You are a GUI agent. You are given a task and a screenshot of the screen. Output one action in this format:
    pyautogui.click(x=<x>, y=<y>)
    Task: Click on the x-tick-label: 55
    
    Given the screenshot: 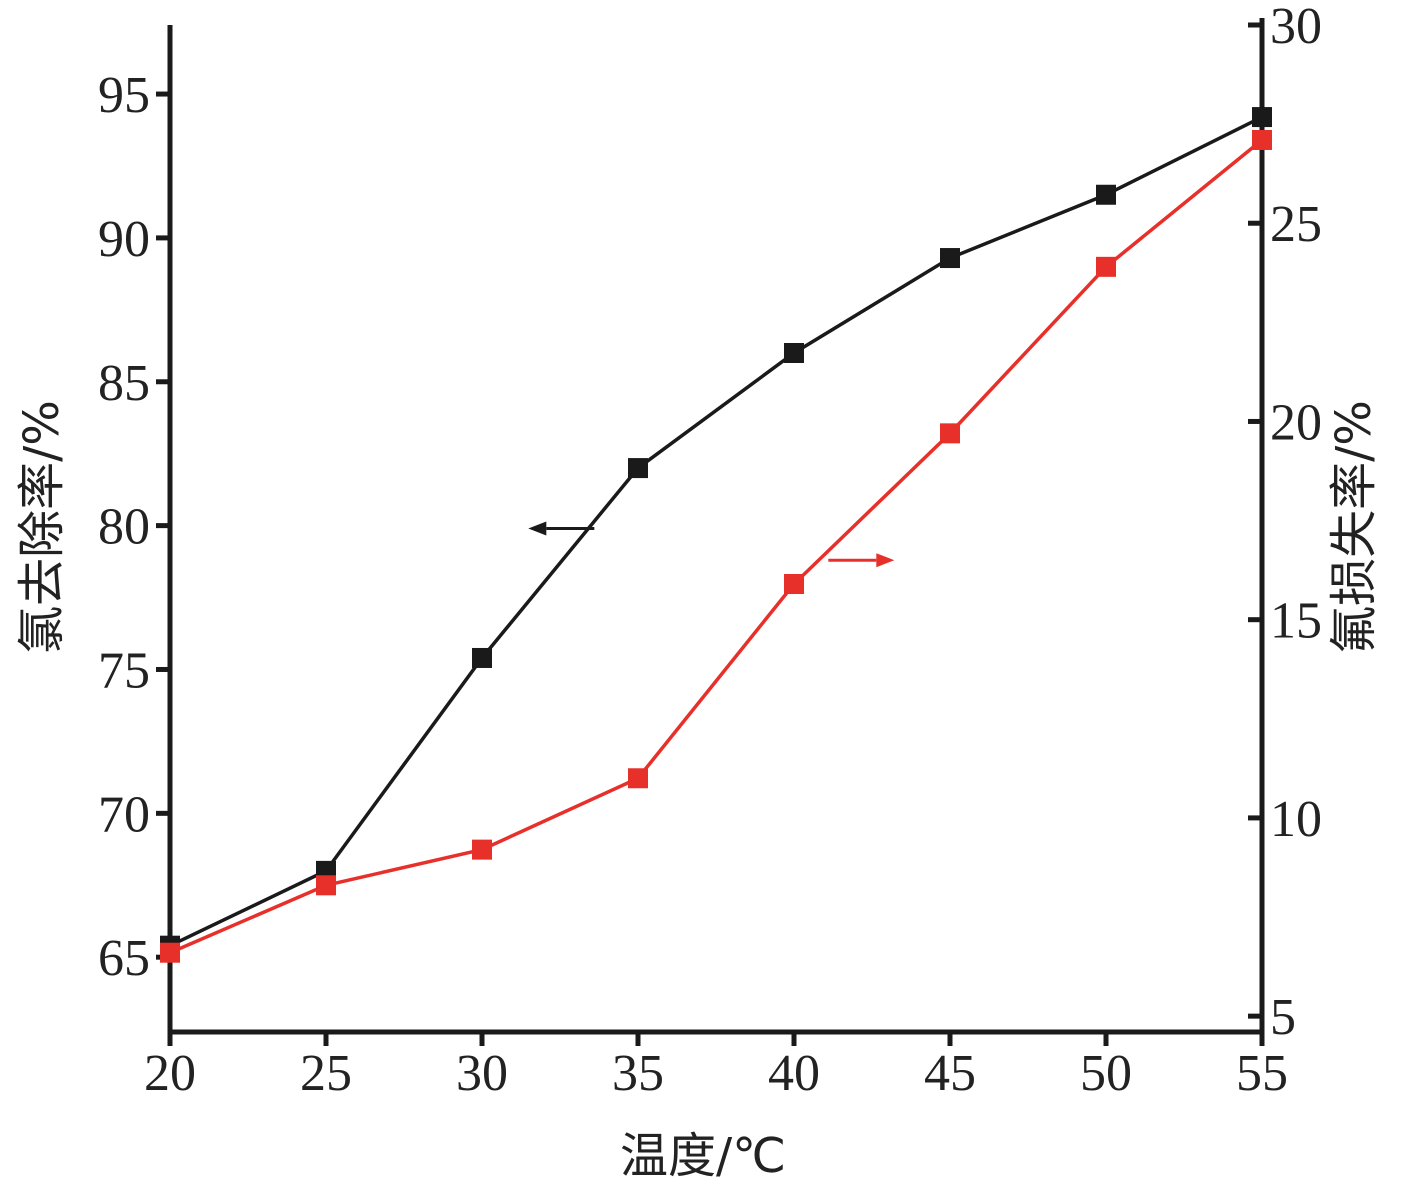 What is the action you would take?
    pyautogui.click(x=1262, y=1073)
    